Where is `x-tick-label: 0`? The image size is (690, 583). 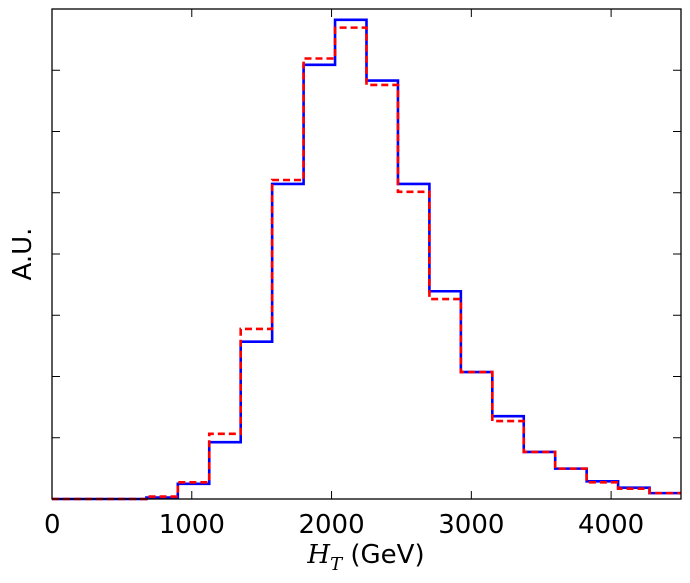
x-tick-label: 0 is located at coordinates (52, 525).